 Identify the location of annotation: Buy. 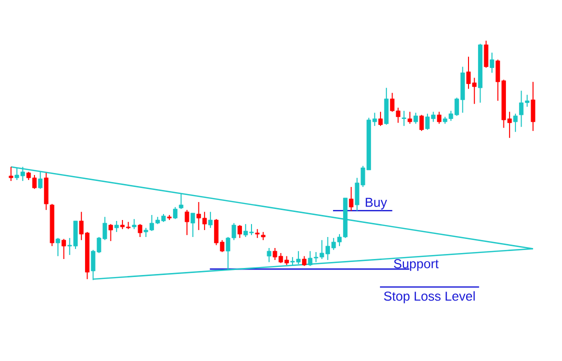
(377, 204).